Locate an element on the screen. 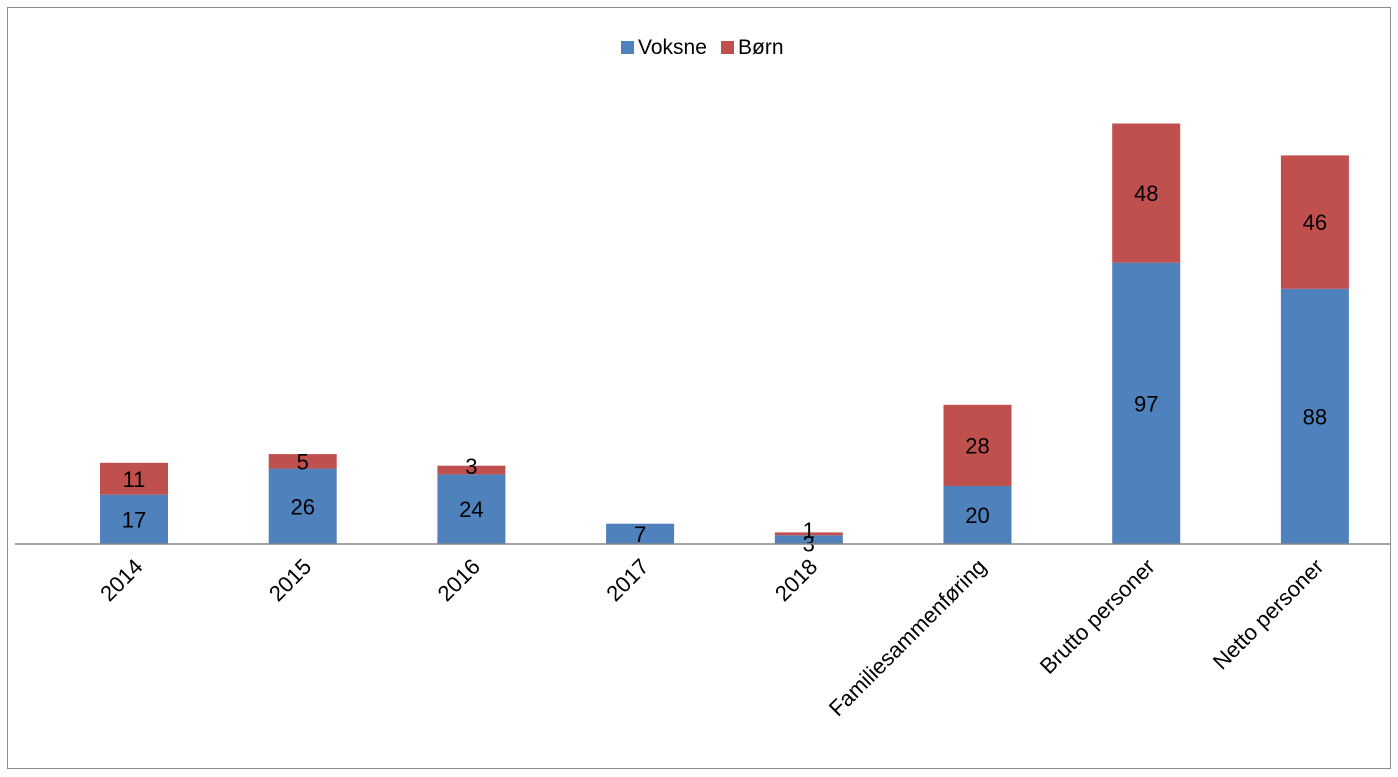 This screenshot has height=777, width=1398. data-label-voksne-2: 24 is located at coordinates (471, 509).